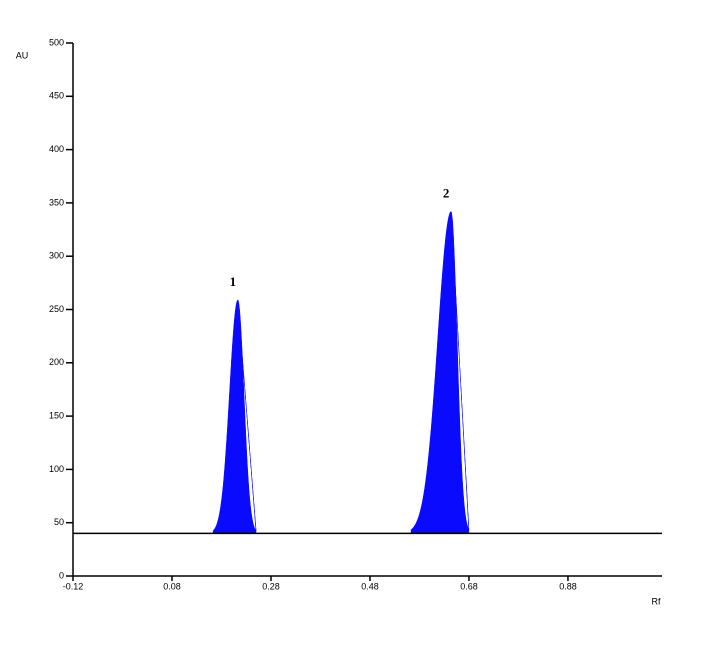 This screenshot has height=648, width=702. What do you see at coordinates (56, 42) in the screenshot?
I see `y-tick-label: 500` at bounding box center [56, 42].